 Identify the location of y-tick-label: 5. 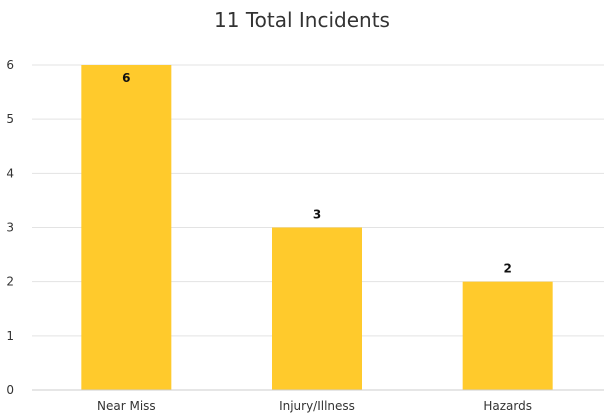
(10, 119).